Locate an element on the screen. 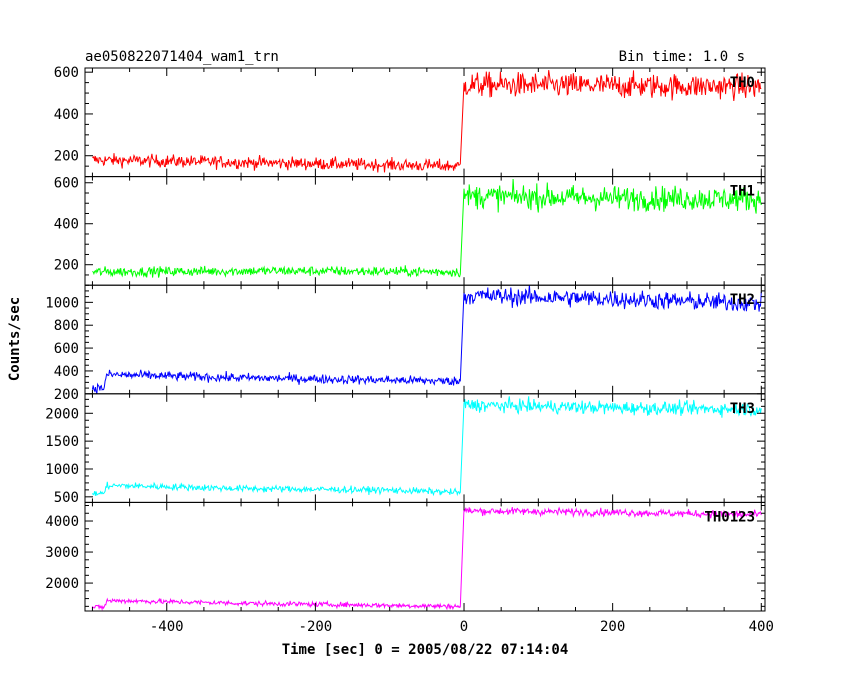 Image resolution: width=850 pixels, height=680 pixels. panel-th0123: 2000 3000 4000 TH0123 is located at coordinates (405, 556).